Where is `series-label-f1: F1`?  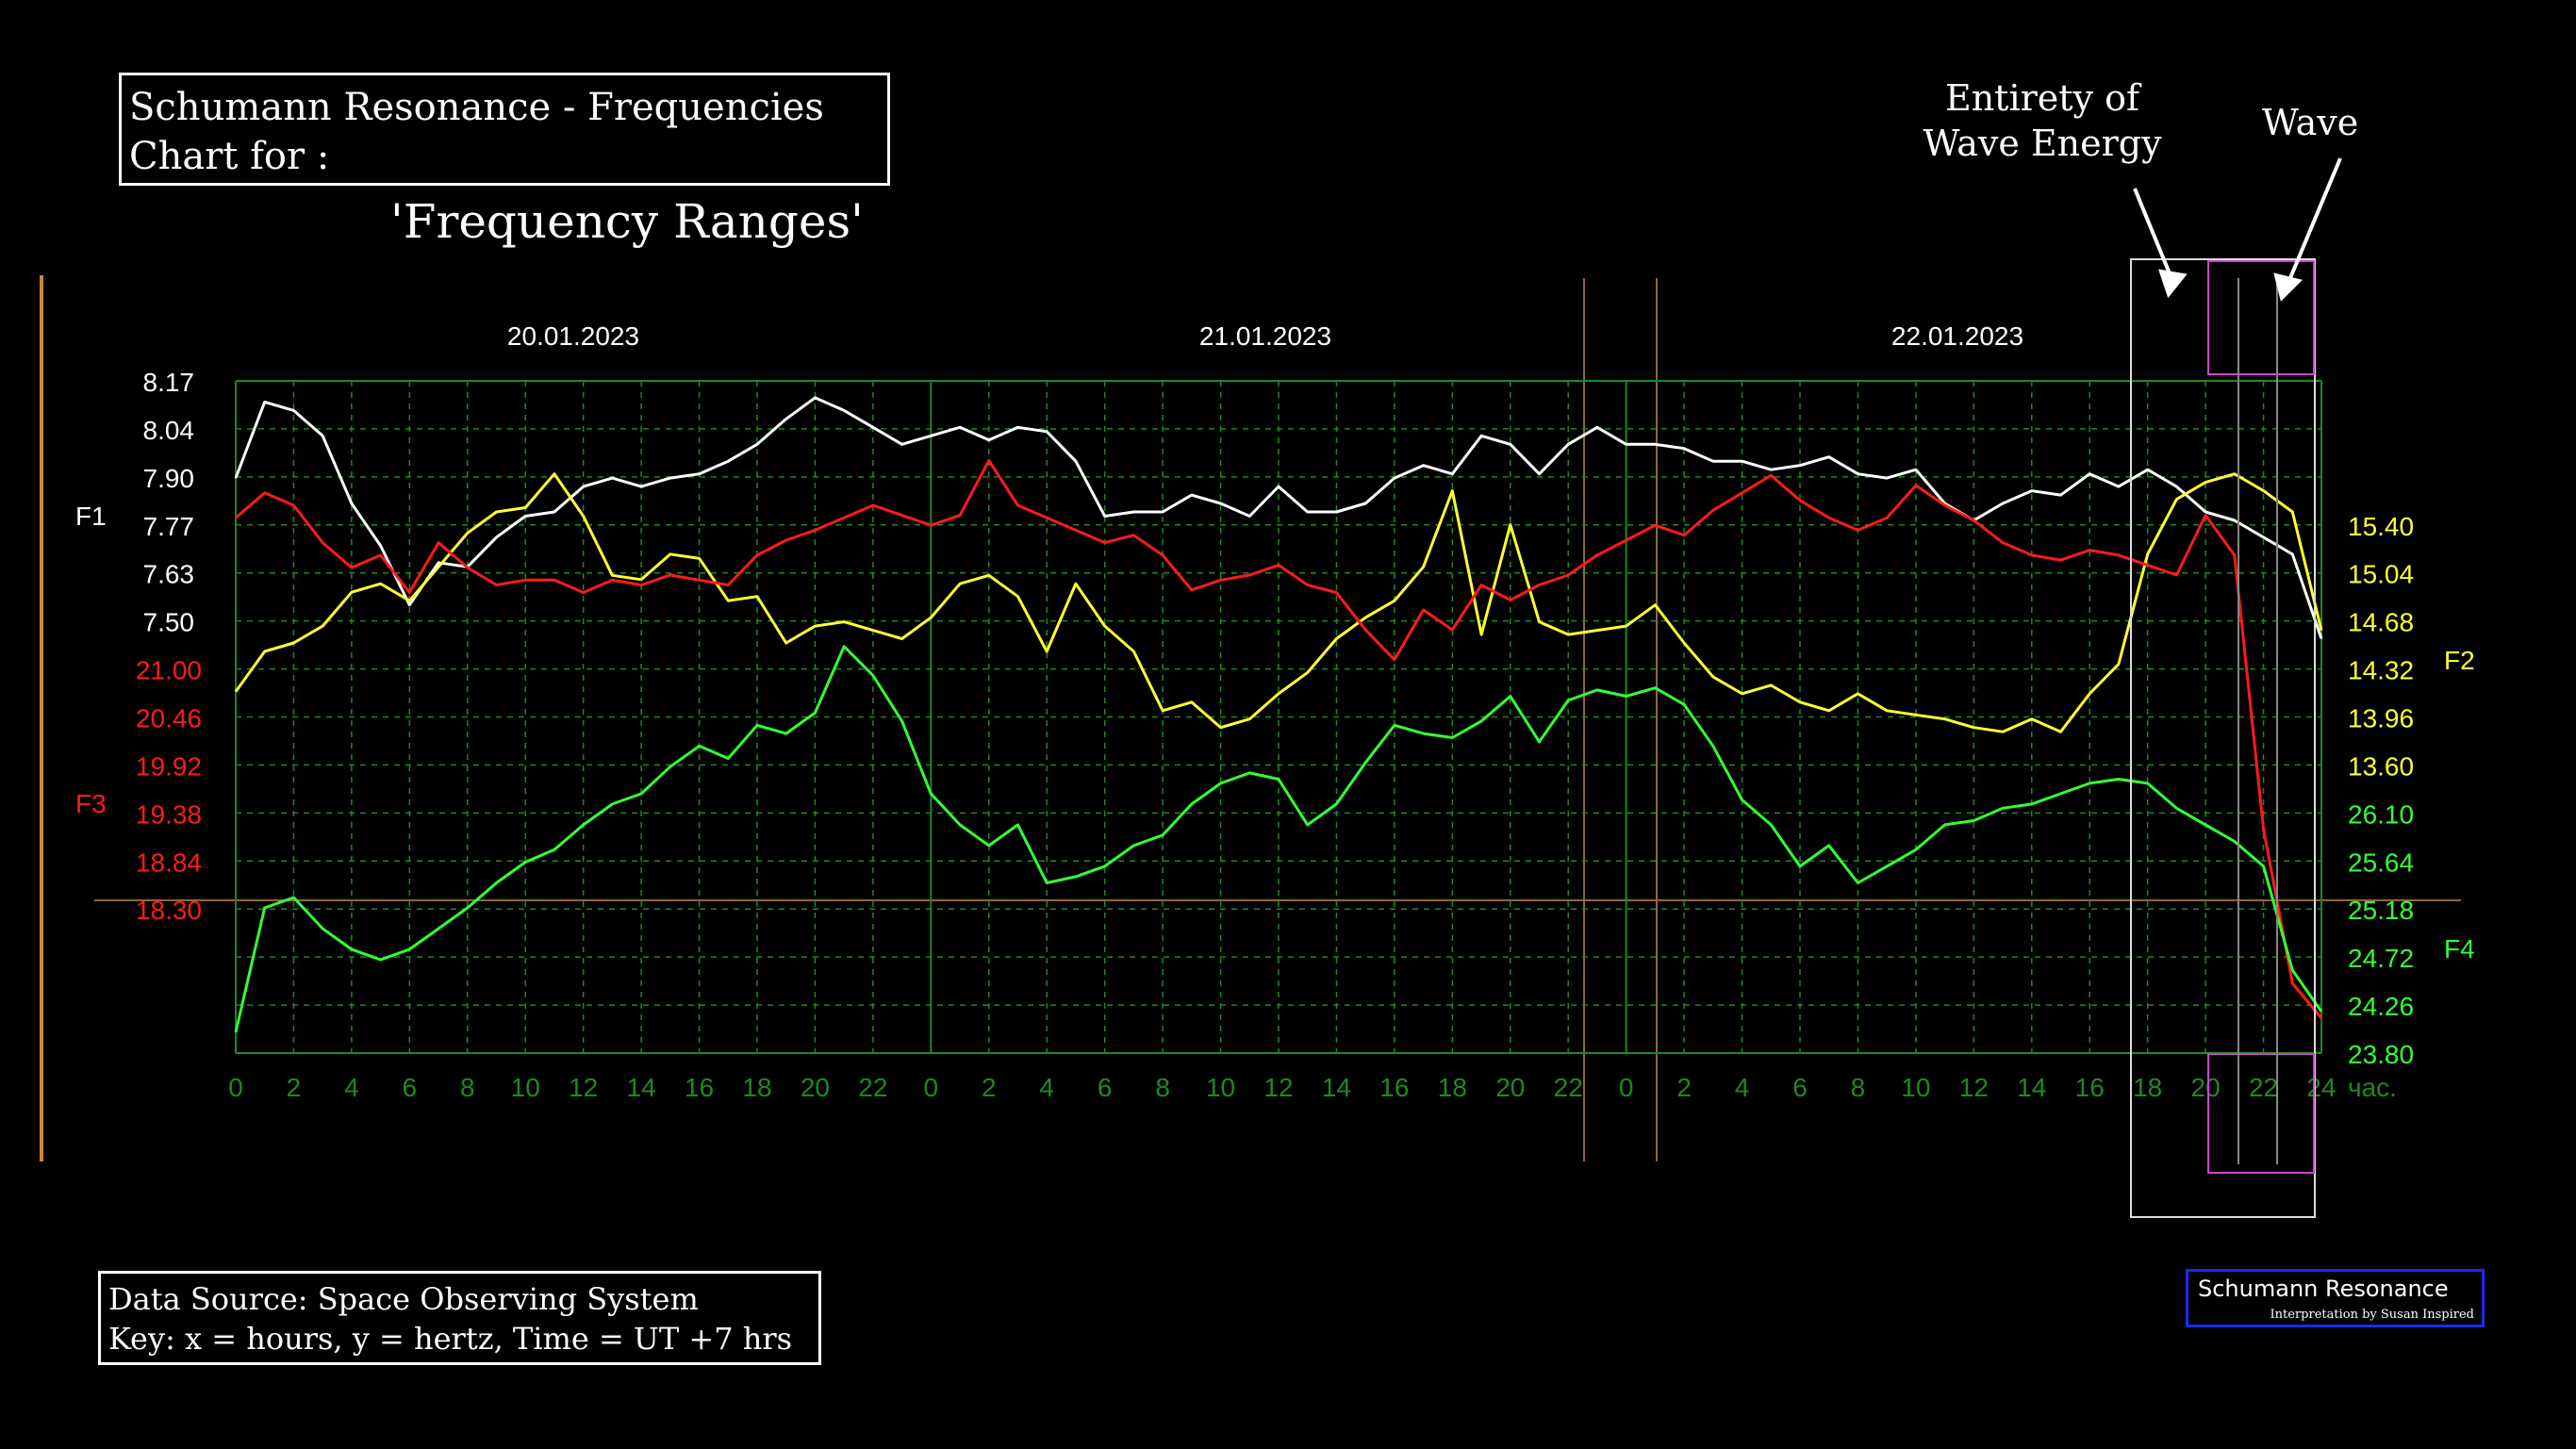
series-label-f1: F1 is located at coordinates (91, 516).